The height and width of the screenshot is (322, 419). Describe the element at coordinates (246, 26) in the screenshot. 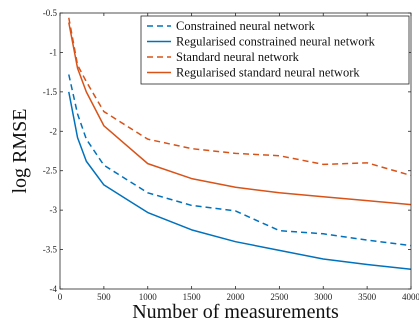

I see `legend-entry-label: Constrained neural network` at that location.